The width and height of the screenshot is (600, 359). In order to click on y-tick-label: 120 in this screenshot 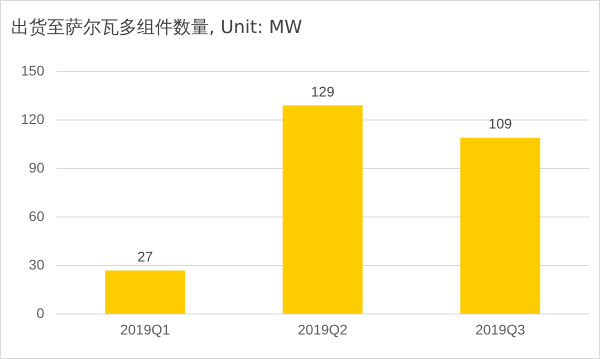, I will do `click(33, 118)`.